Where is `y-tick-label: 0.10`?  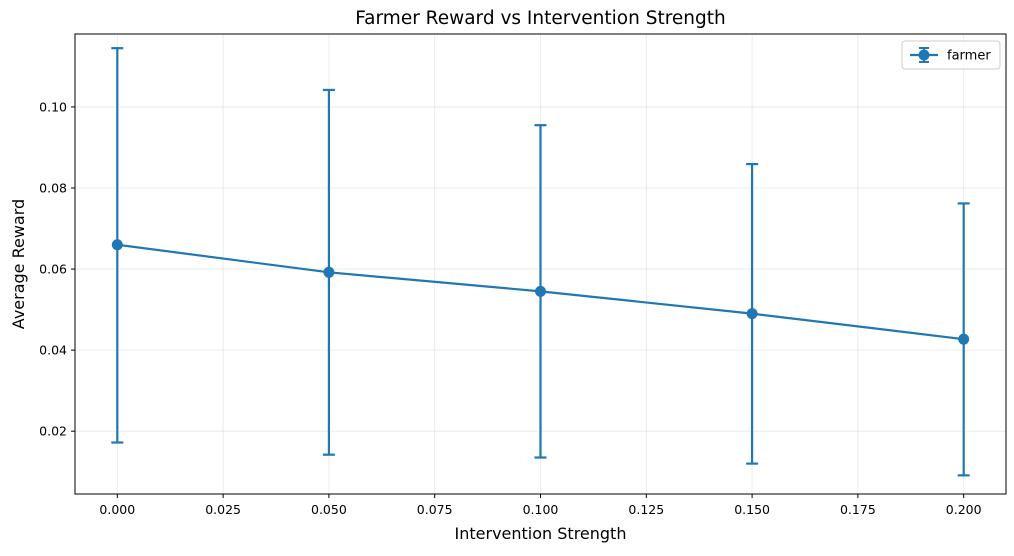
y-tick-label: 0.10 is located at coordinates (53, 106).